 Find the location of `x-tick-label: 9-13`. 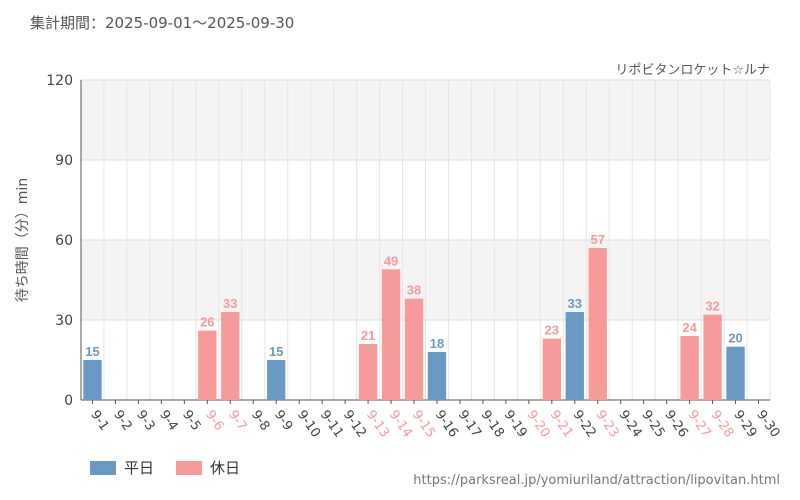

x-tick-label: 9-13 is located at coordinates (377, 424).